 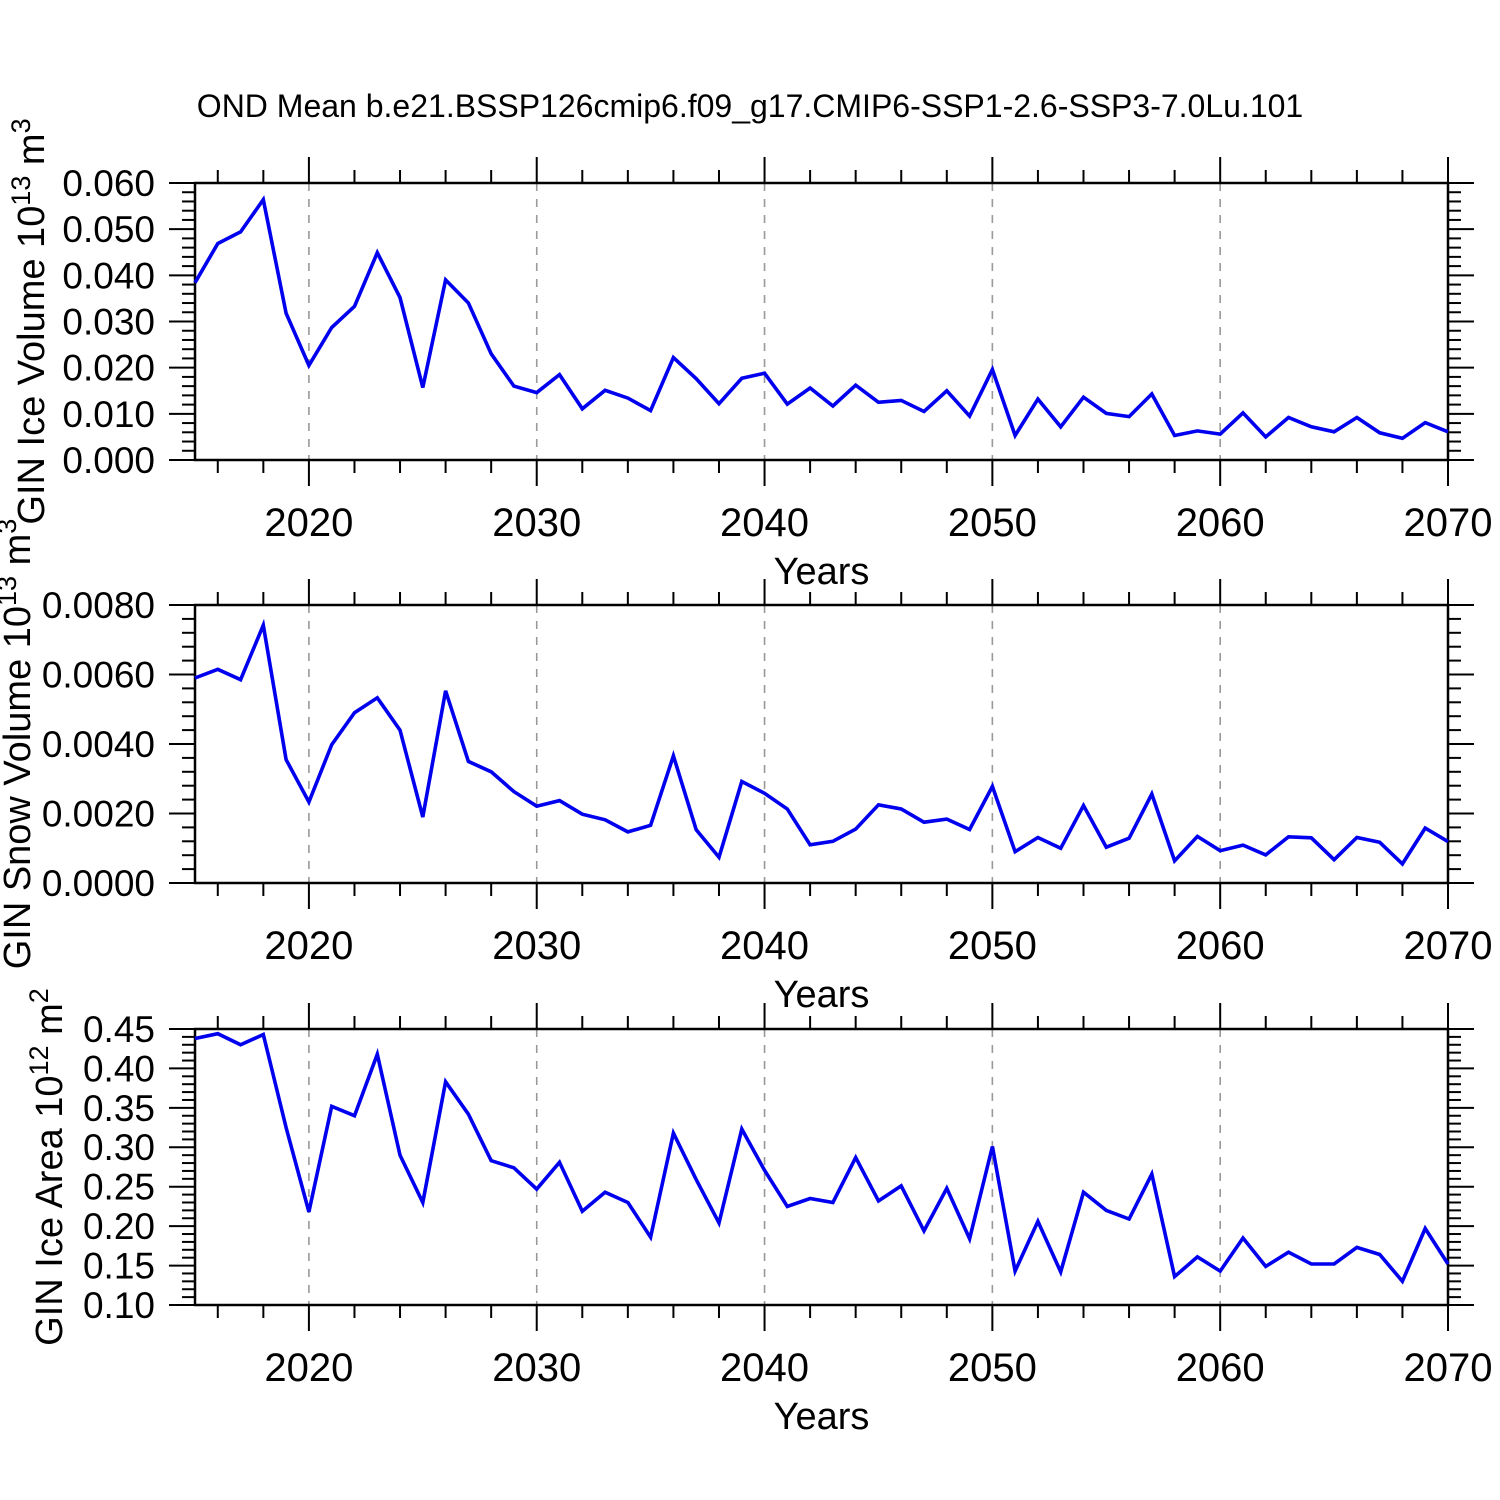 I want to click on y-tick-label: 0.10, so click(x=119, y=1305).